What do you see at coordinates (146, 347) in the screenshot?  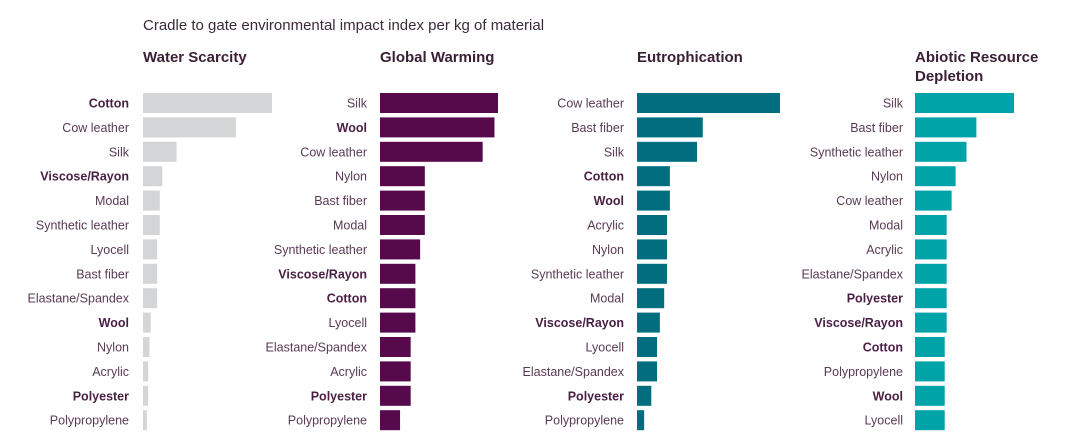 I see `bar-water-scarcity-nylon` at bounding box center [146, 347].